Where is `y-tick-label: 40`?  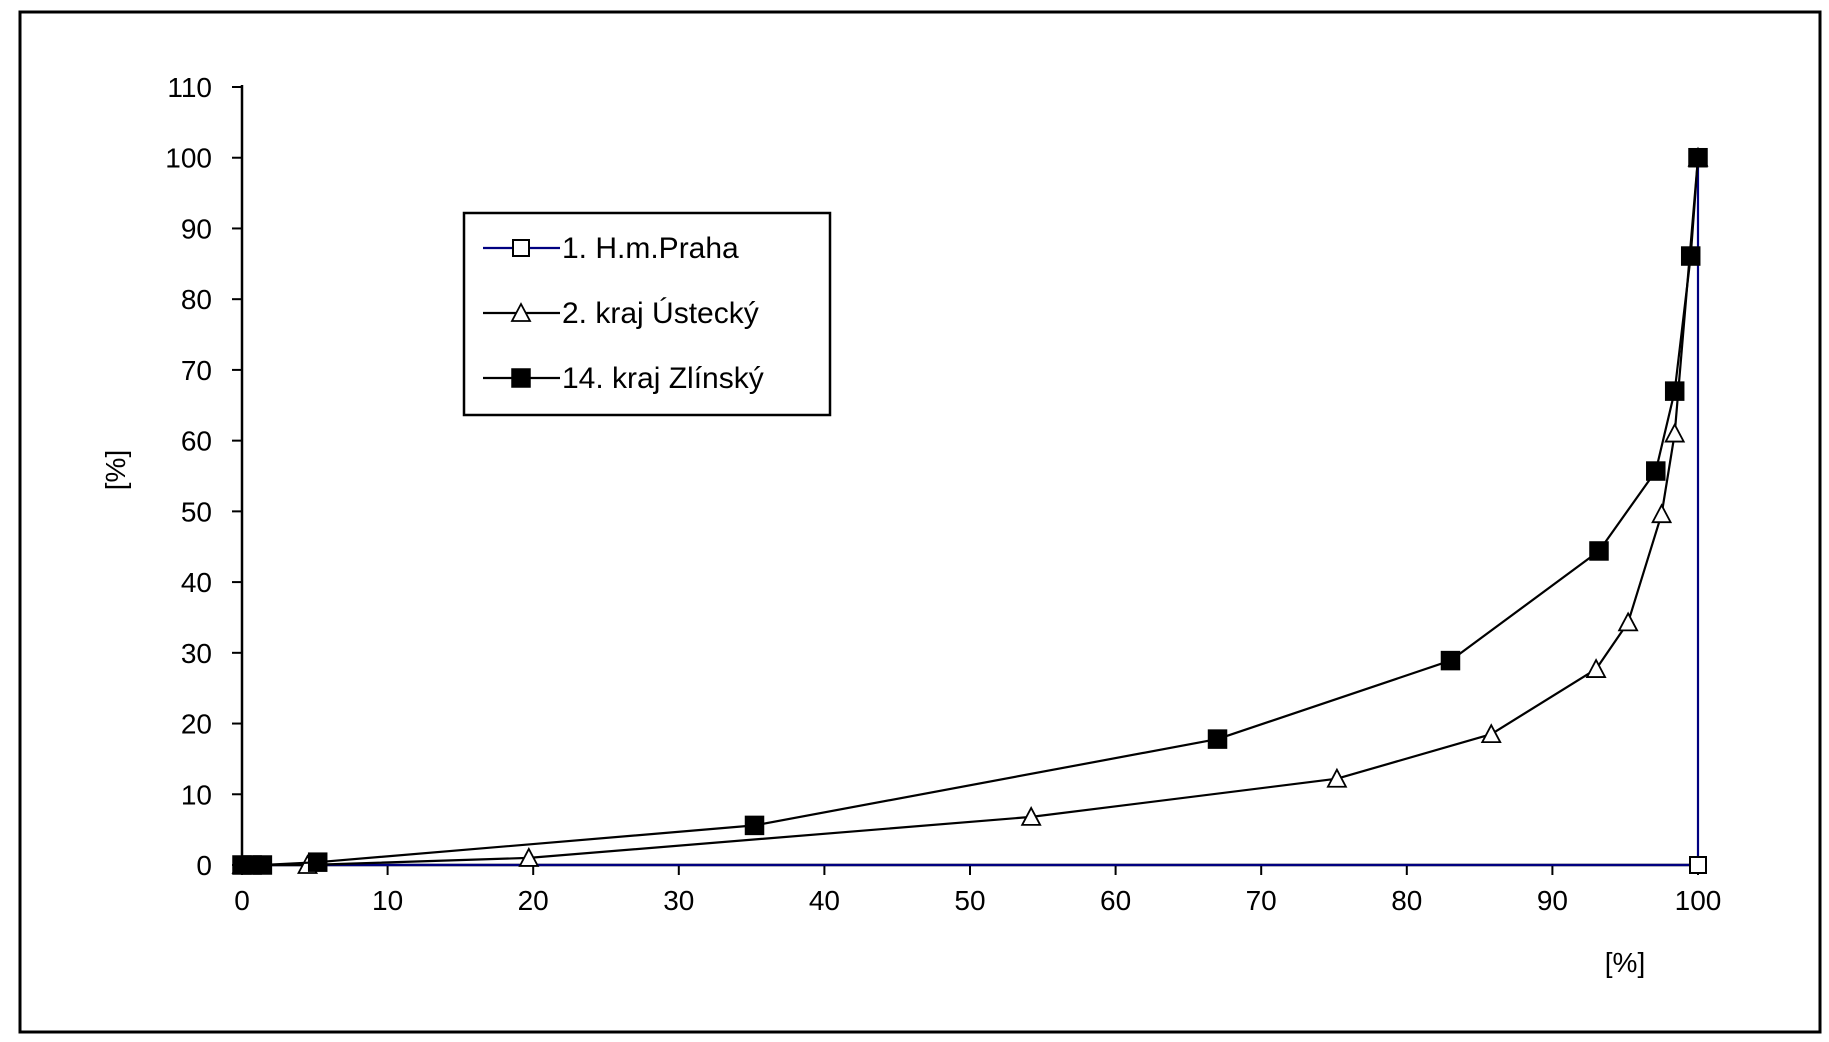
y-tick-label: 40 is located at coordinates (196, 582).